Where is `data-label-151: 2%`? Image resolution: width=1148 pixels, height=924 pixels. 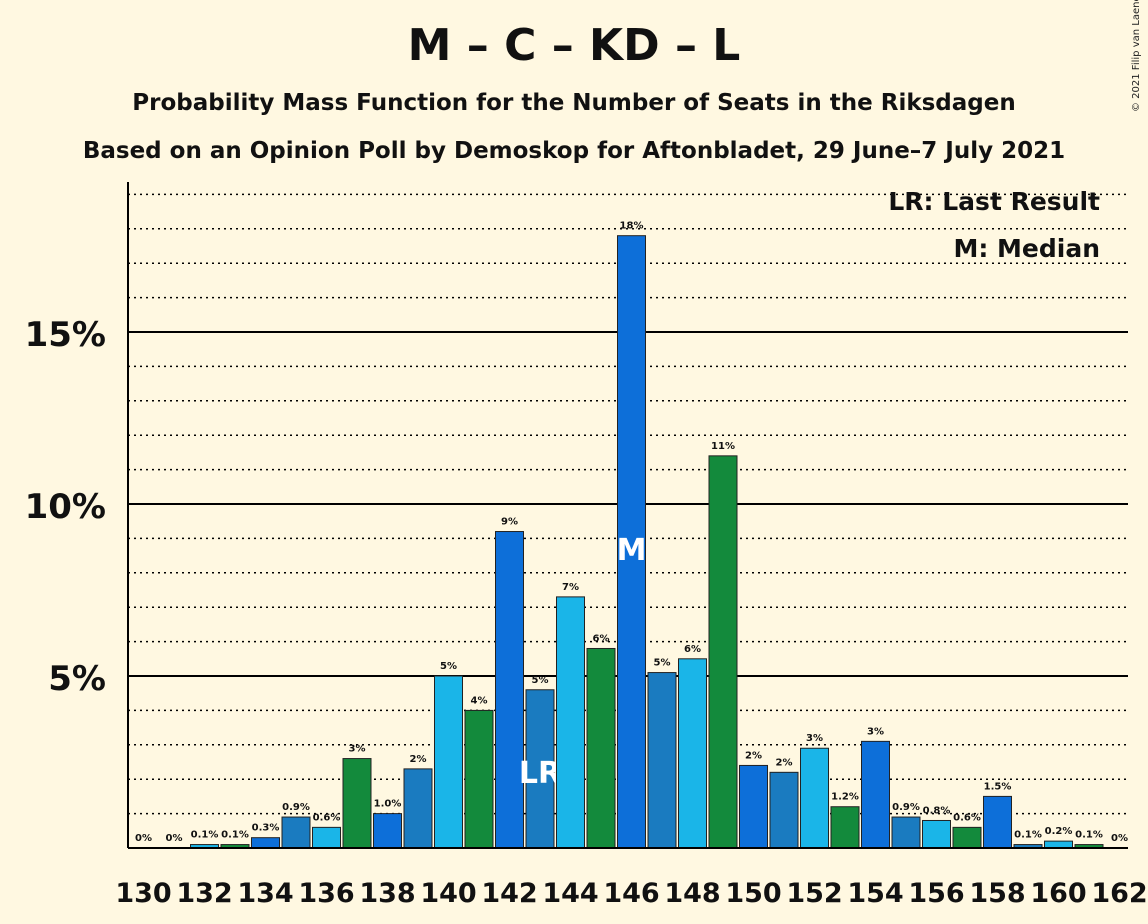
data-label-151: 2% is located at coordinates (784, 762).